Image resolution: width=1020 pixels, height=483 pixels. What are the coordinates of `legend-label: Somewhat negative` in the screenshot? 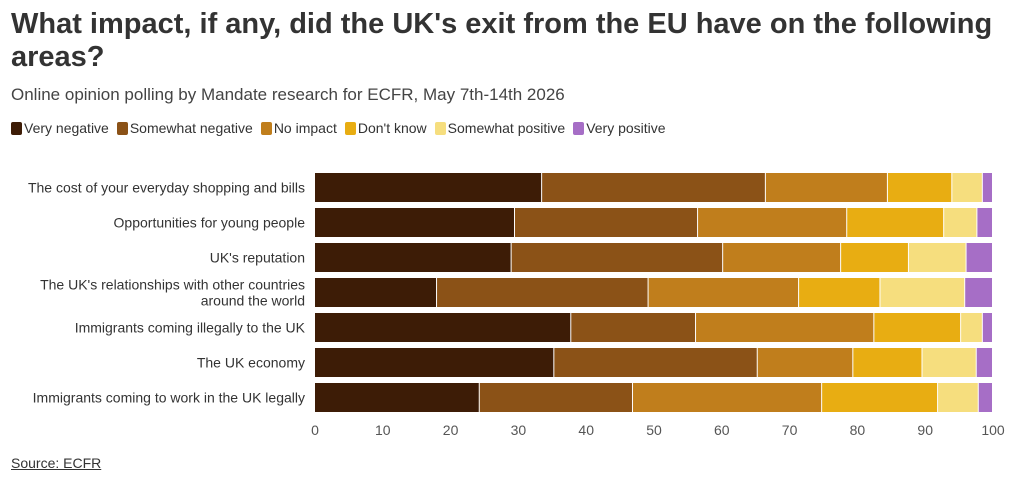 It's located at (191, 128).